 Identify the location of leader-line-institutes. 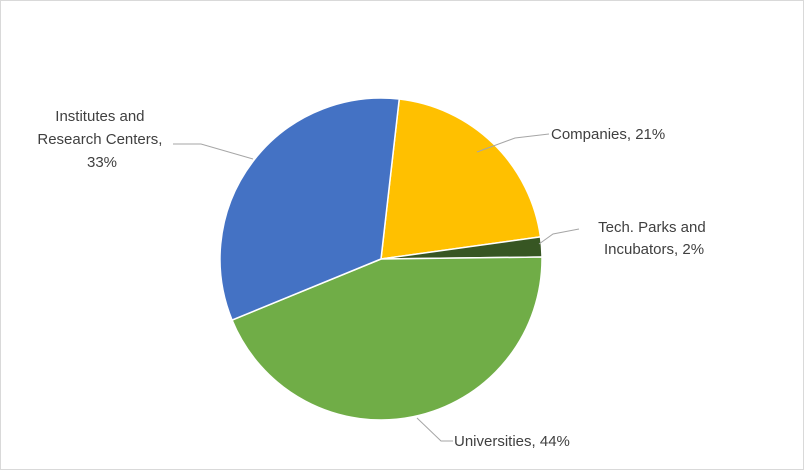
(213, 151).